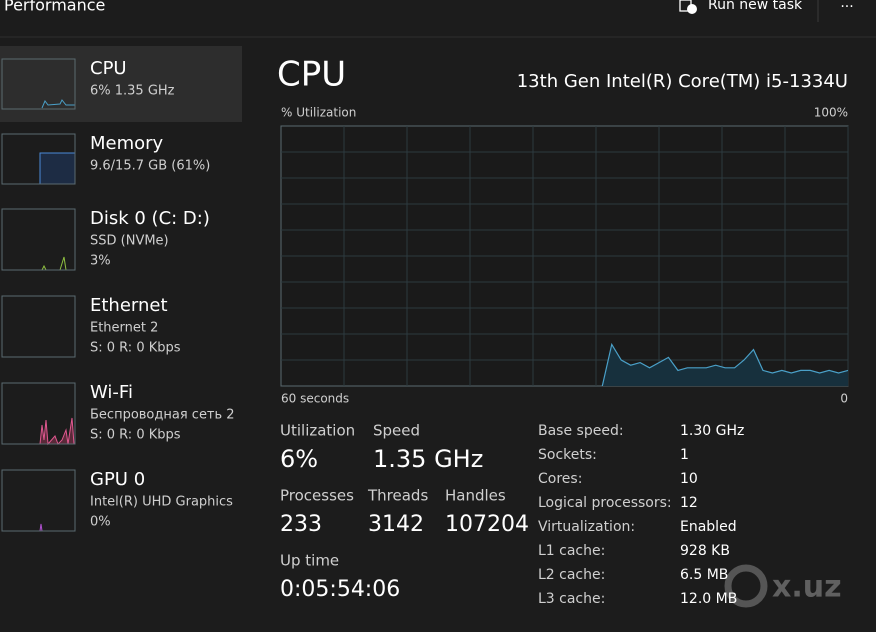 The image size is (876, 632). Describe the element at coordinates (682, 81) in the screenshot. I see `cpu-model: 13th Gen Intel(R) Core(TM) i5-1334U` at that location.